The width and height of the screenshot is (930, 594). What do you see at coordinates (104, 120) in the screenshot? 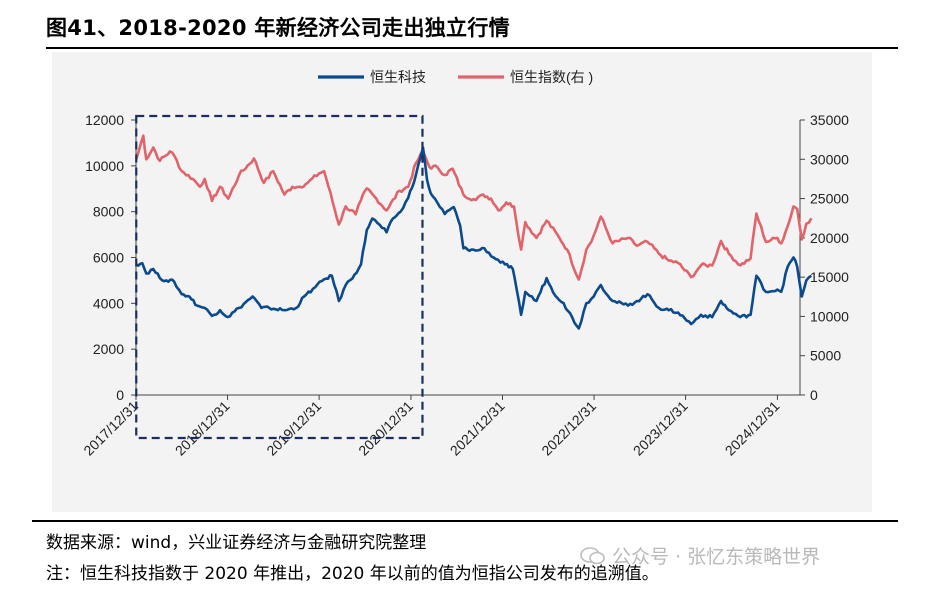
I see `y-left-tick-label: 12000` at bounding box center [104, 120].